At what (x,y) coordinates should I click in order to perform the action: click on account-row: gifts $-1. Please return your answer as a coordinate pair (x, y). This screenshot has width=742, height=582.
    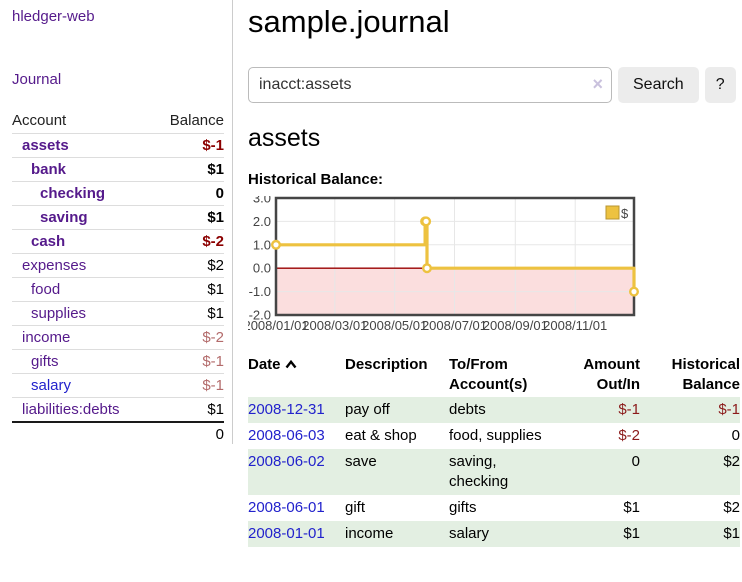
    Looking at the image, I should click on (118, 361).